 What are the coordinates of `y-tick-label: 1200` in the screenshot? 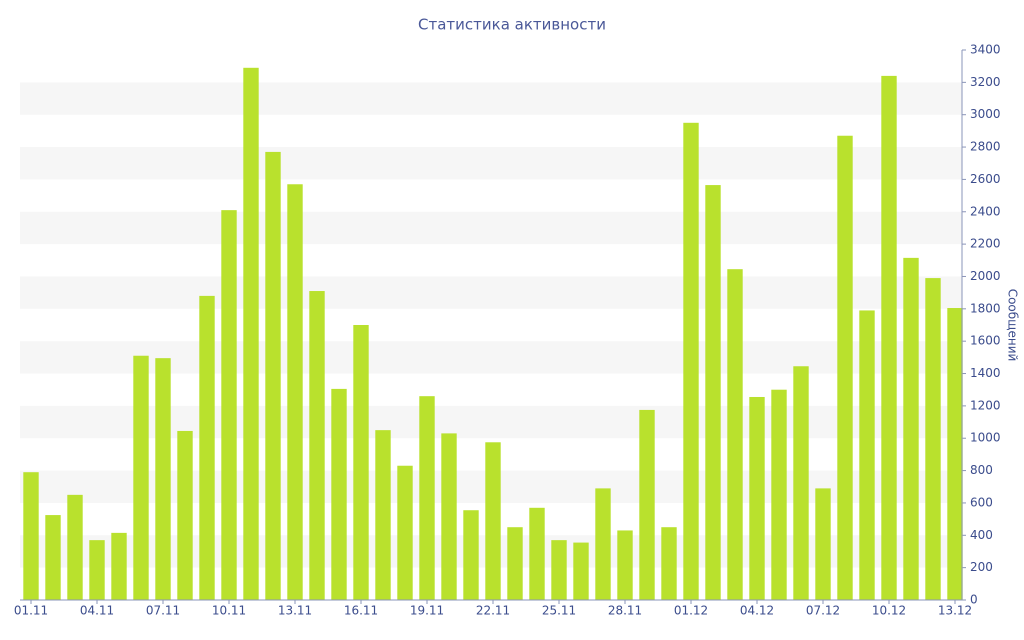 It's located at (985, 405).